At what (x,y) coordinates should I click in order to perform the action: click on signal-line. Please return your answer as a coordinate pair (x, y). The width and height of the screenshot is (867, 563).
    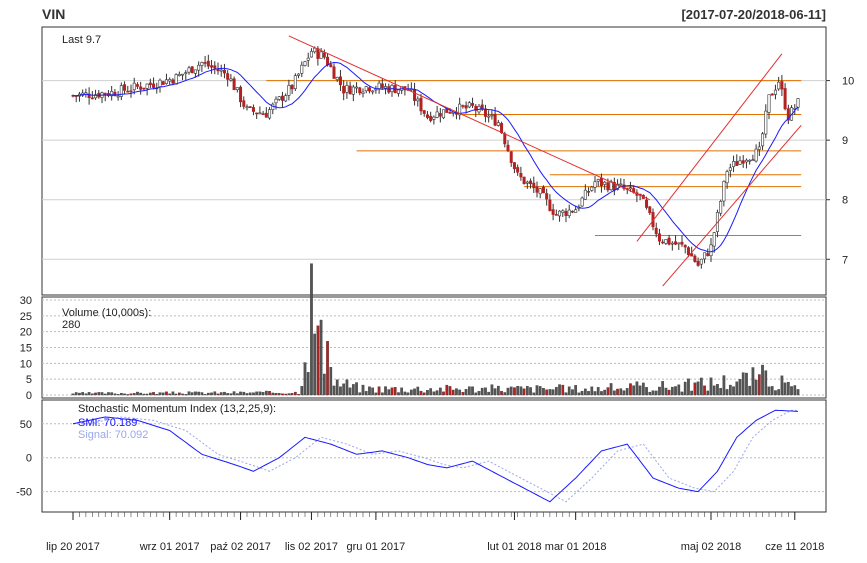
    Looking at the image, I should click on (436, 456).